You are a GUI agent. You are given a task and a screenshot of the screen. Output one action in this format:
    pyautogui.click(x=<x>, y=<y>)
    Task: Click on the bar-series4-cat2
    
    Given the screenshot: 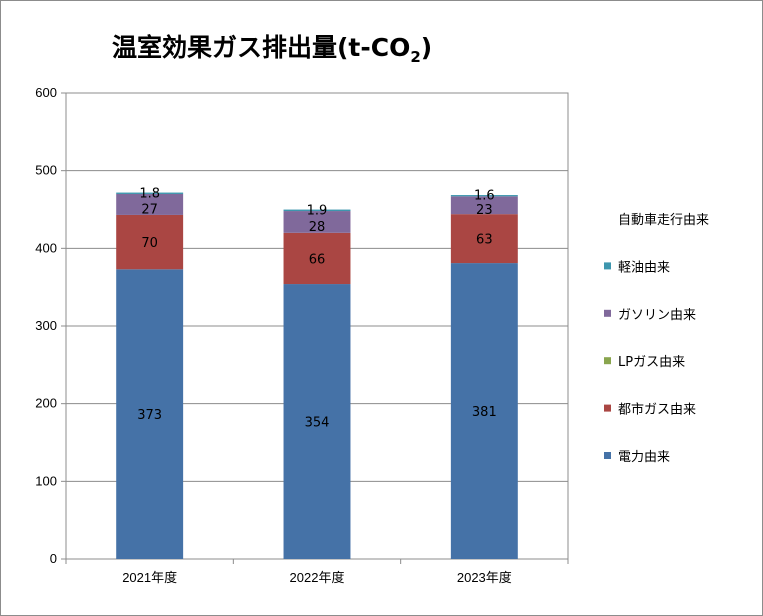 What is the action you would take?
    pyautogui.click(x=317, y=222)
    